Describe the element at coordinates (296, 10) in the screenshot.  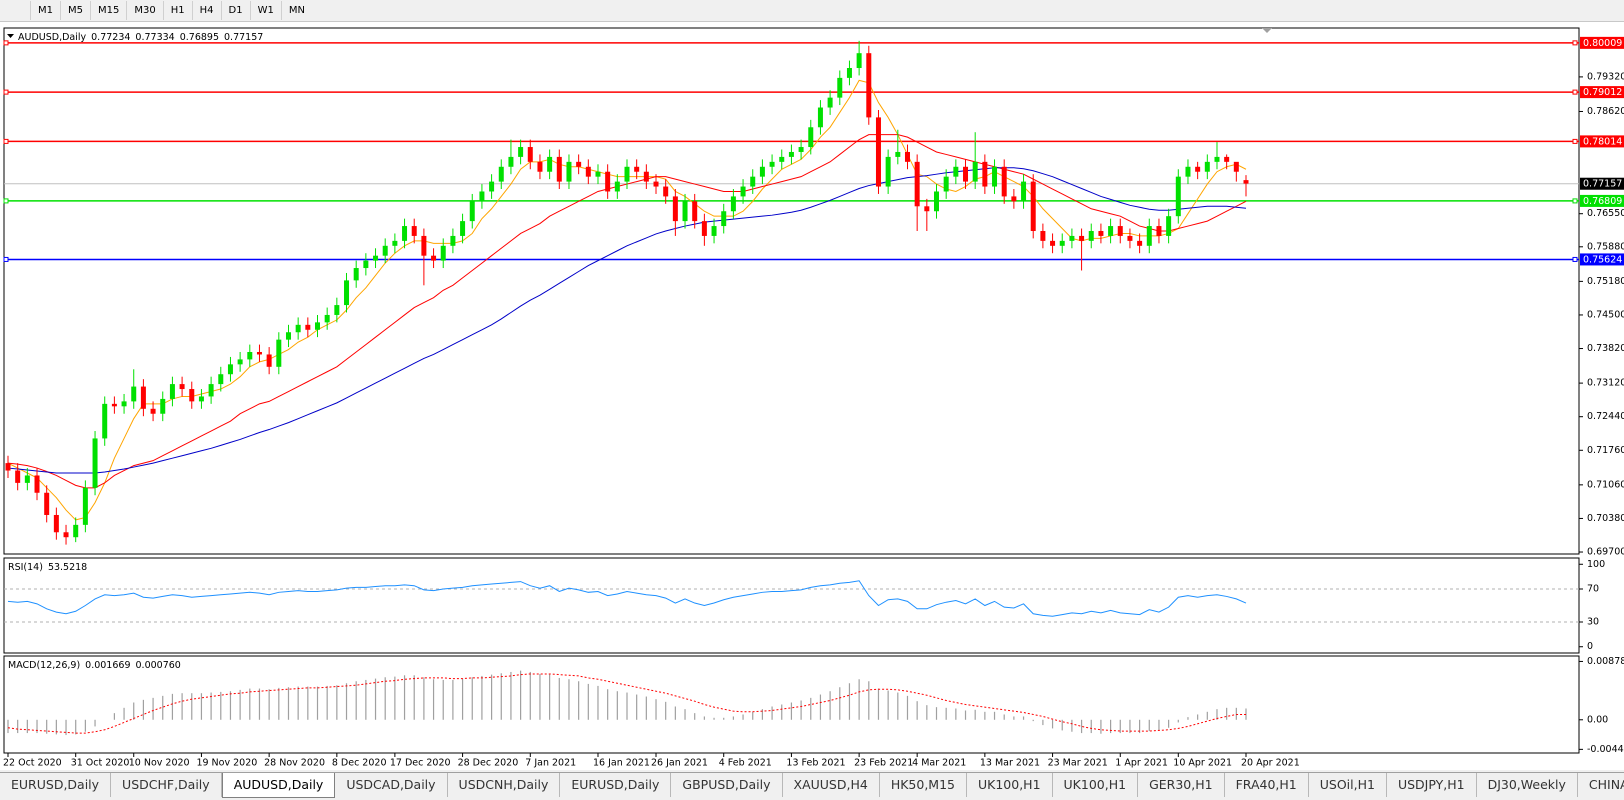
I see `timeframe-button: MN` at that location.